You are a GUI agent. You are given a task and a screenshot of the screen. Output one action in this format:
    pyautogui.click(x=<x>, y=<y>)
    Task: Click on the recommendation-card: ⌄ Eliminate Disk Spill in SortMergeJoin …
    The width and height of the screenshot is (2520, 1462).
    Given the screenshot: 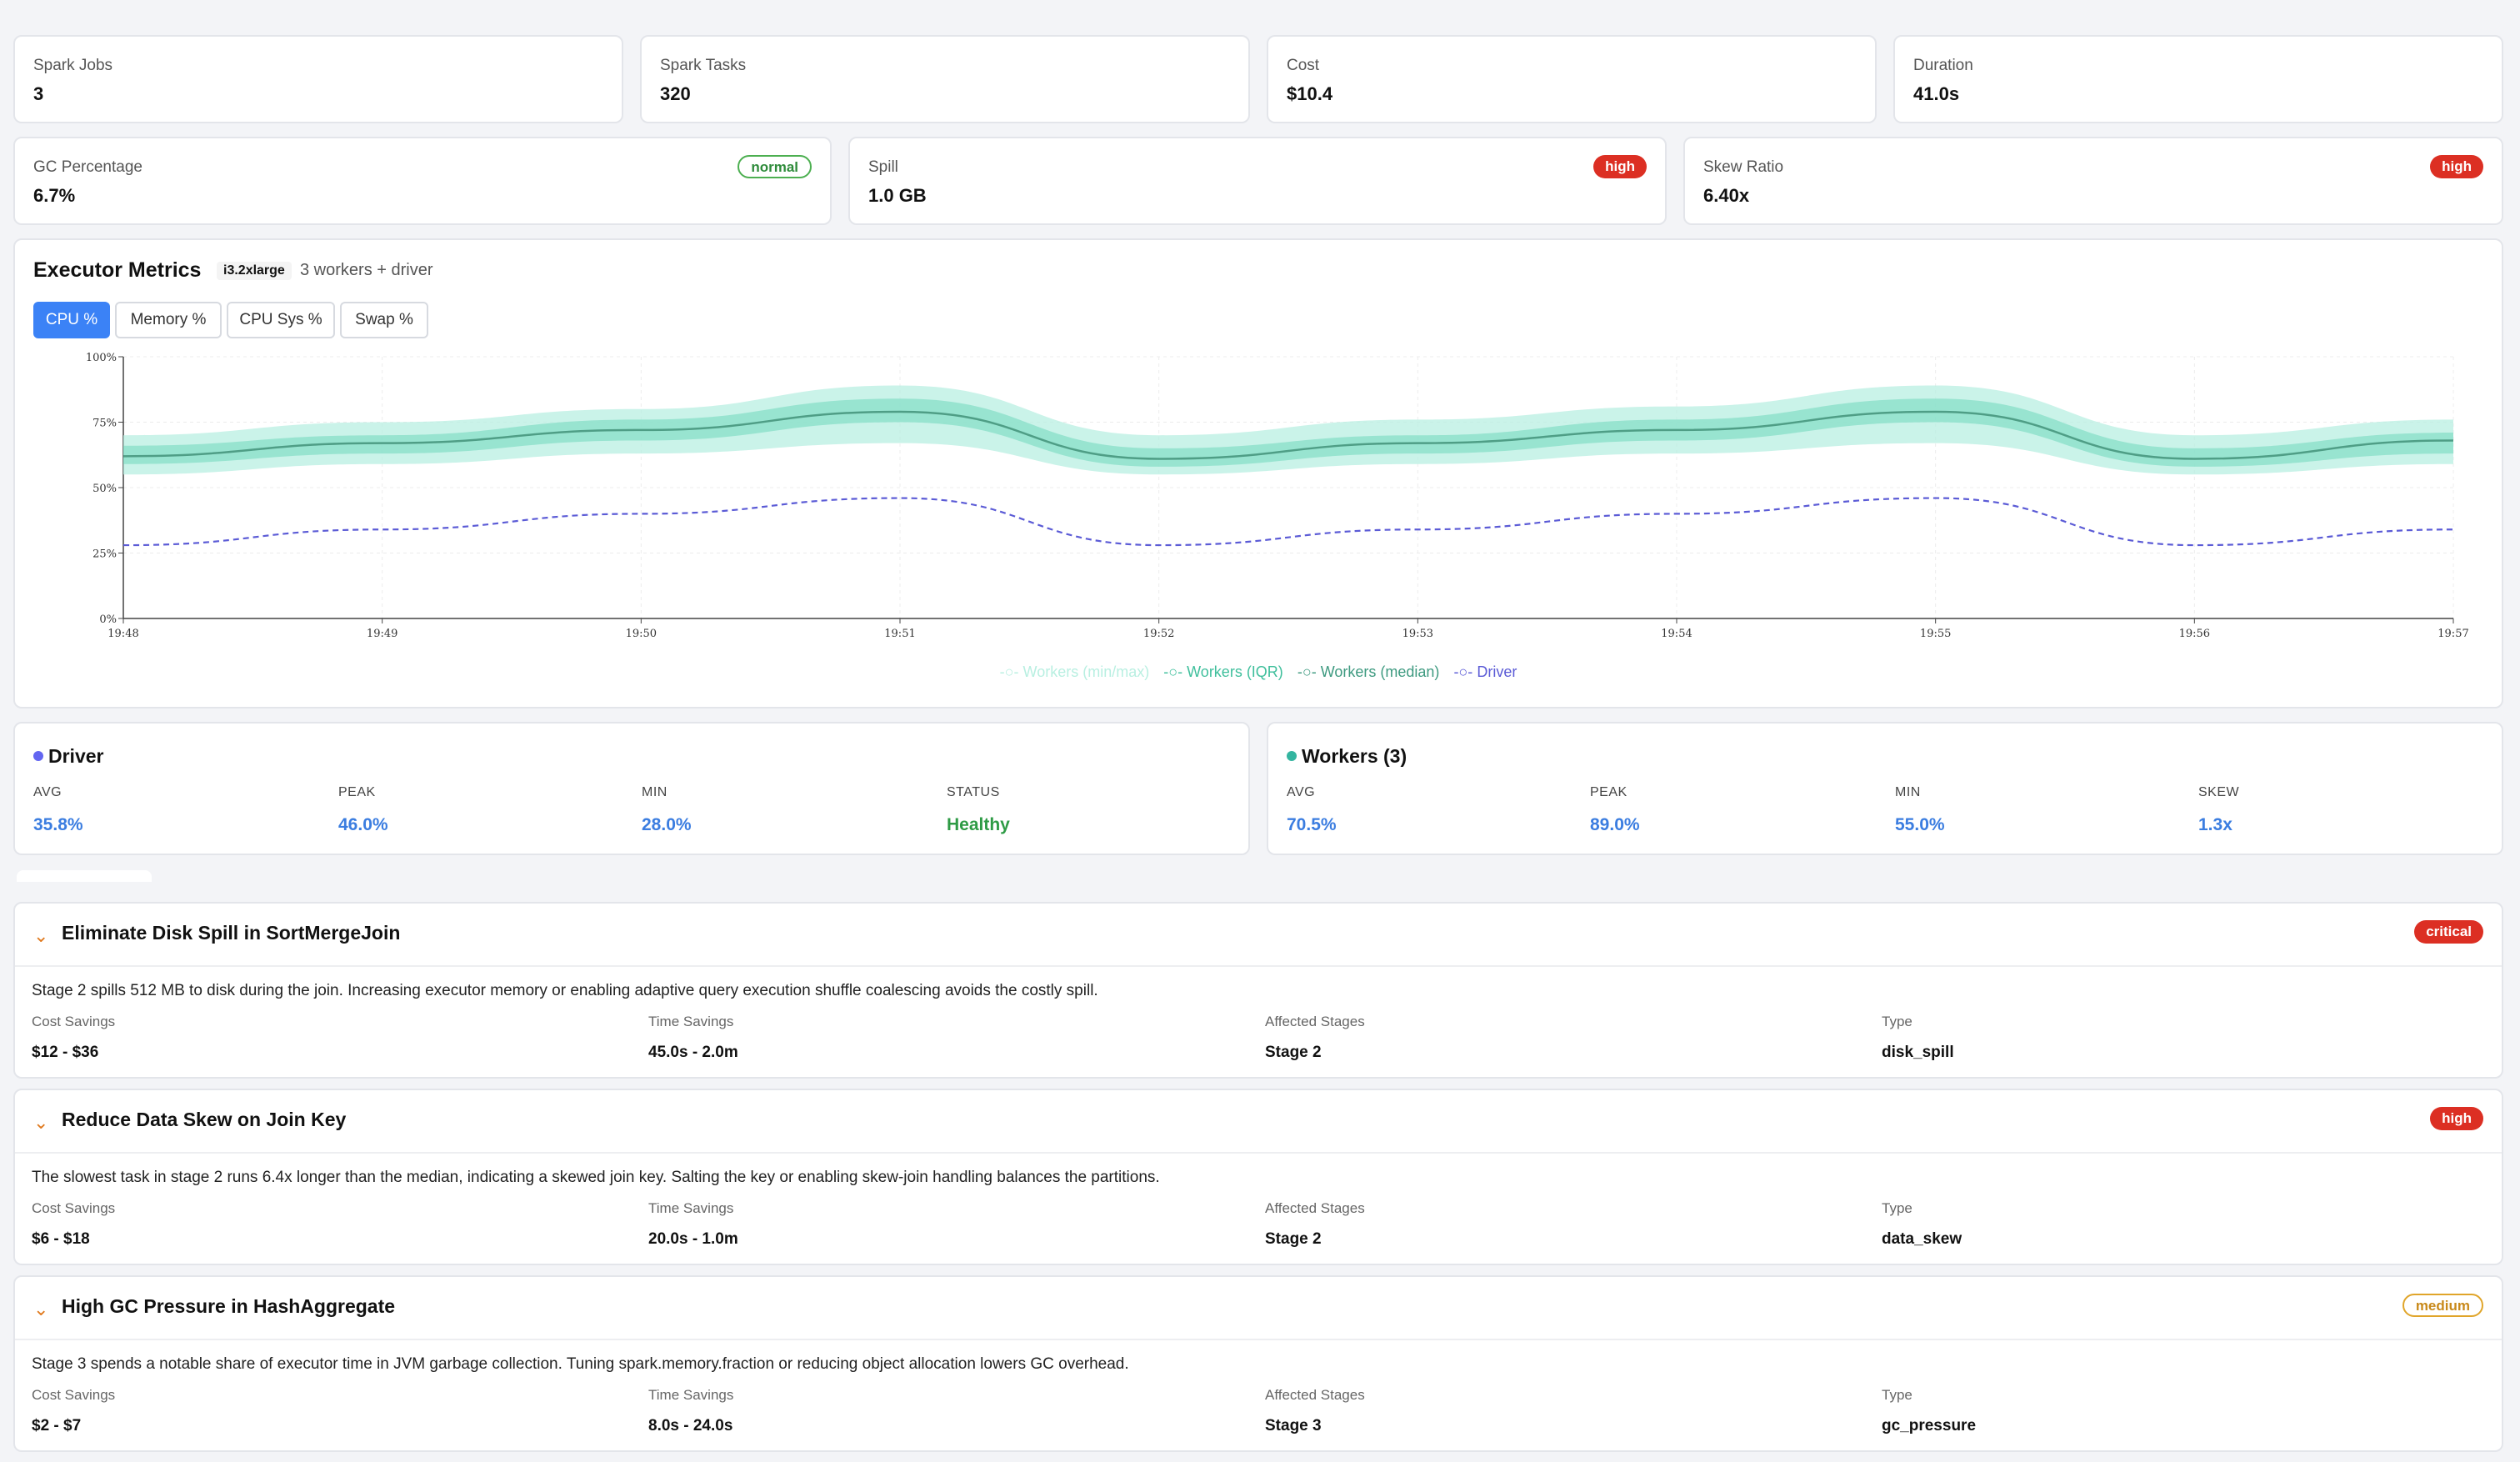 What is the action you would take?
    pyautogui.click(x=1258, y=991)
    